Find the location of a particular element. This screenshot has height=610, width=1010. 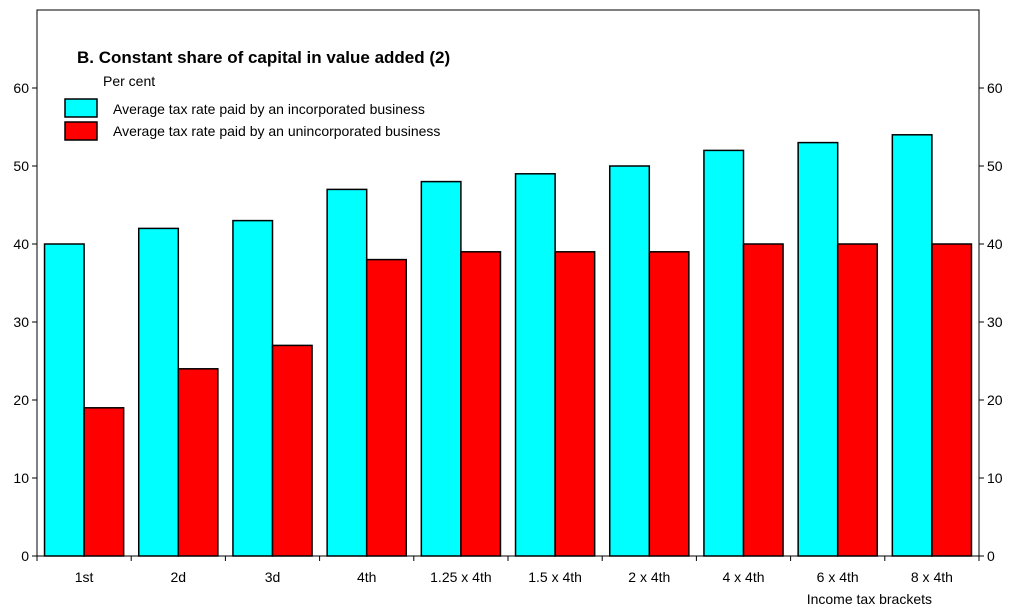

chart-subtitle: Per cent is located at coordinates (129, 81).